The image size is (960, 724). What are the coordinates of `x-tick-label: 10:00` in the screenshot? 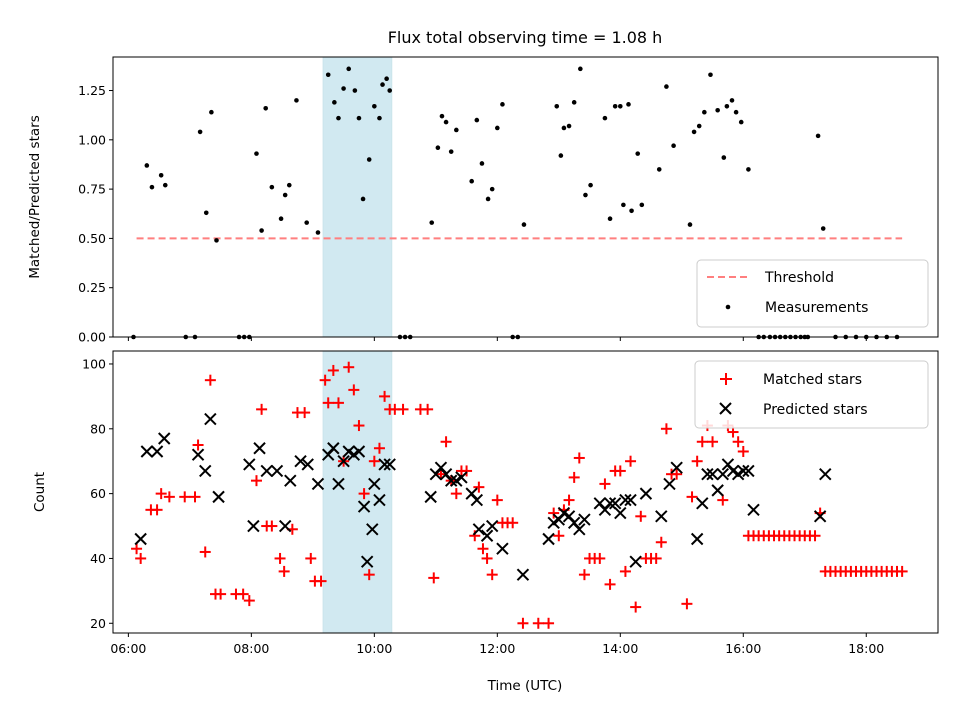 It's located at (374, 648).